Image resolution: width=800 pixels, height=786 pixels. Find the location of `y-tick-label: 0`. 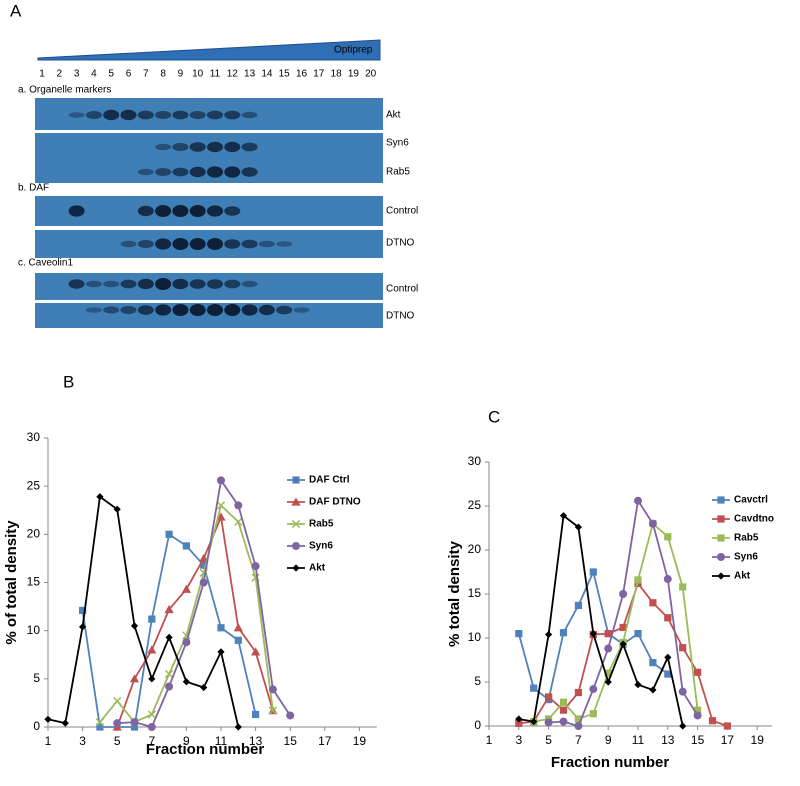

y-tick-label: 0 is located at coordinates (36, 726).